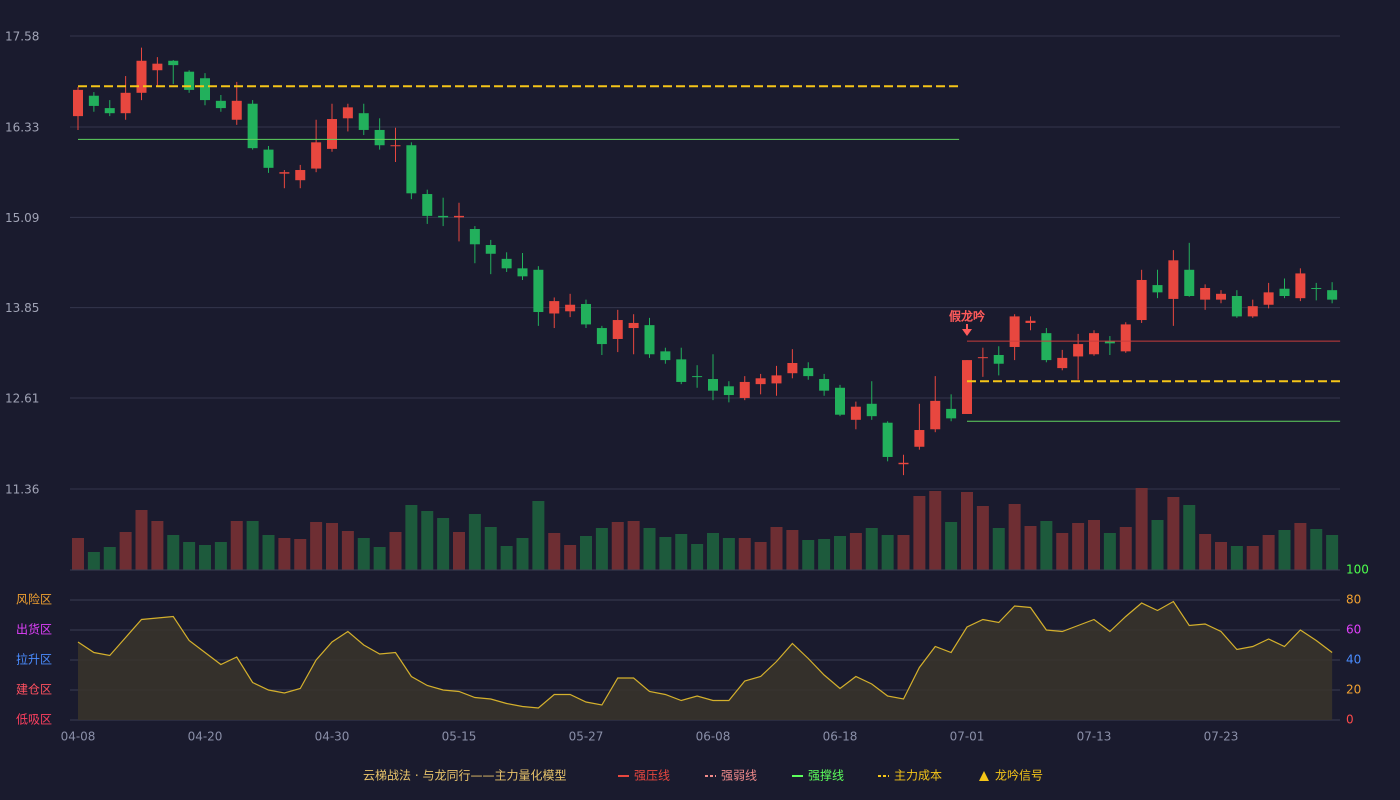  What do you see at coordinates (705, 660) in the screenshot?
I see `indicator-area` at bounding box center [705, 660].